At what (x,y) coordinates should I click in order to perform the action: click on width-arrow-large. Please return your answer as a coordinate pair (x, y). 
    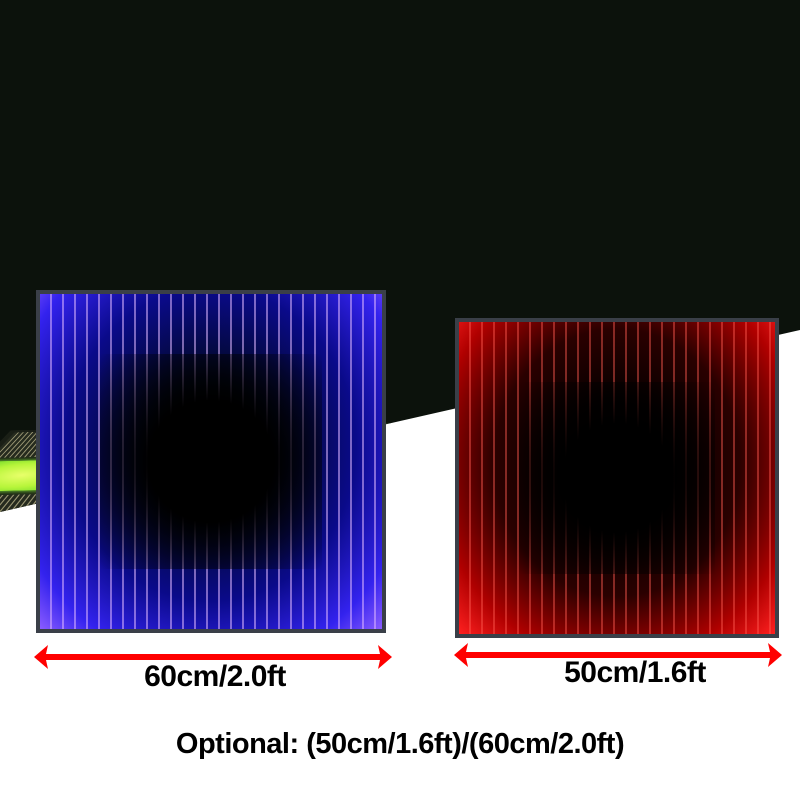
    Looking at the image, I should click on (213, 657).